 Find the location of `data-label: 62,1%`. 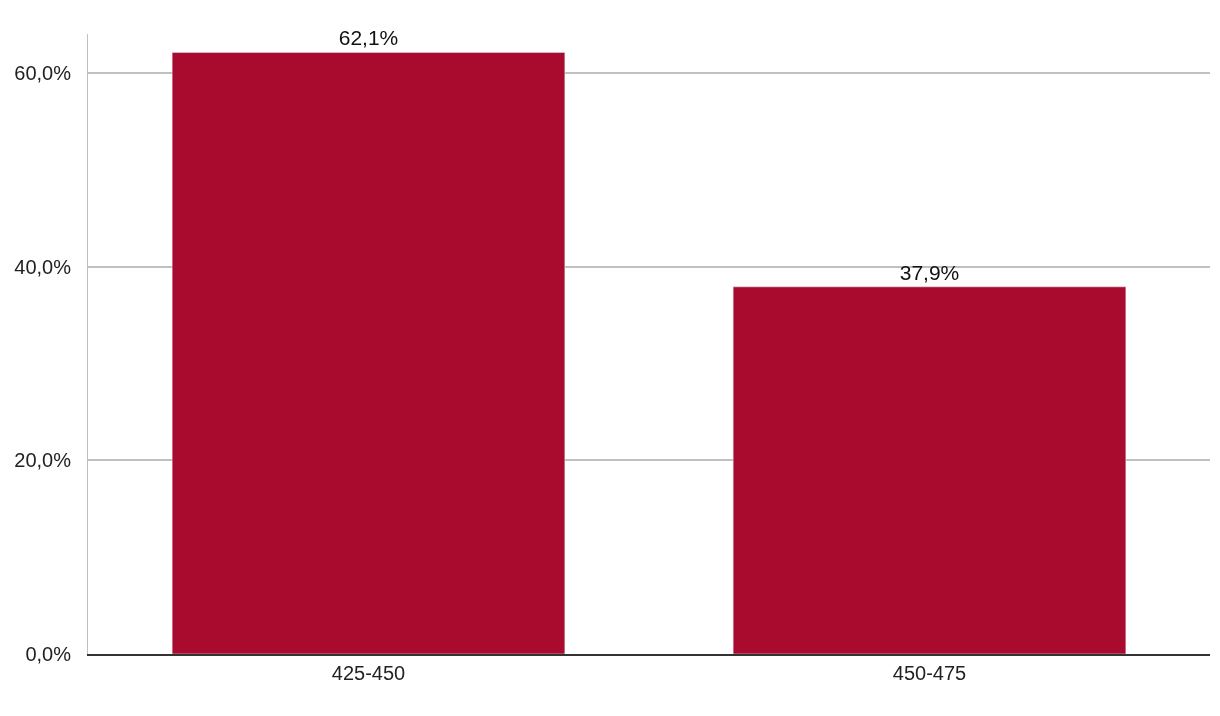

data-label: 62,1% is located at coordinates (368, 38).